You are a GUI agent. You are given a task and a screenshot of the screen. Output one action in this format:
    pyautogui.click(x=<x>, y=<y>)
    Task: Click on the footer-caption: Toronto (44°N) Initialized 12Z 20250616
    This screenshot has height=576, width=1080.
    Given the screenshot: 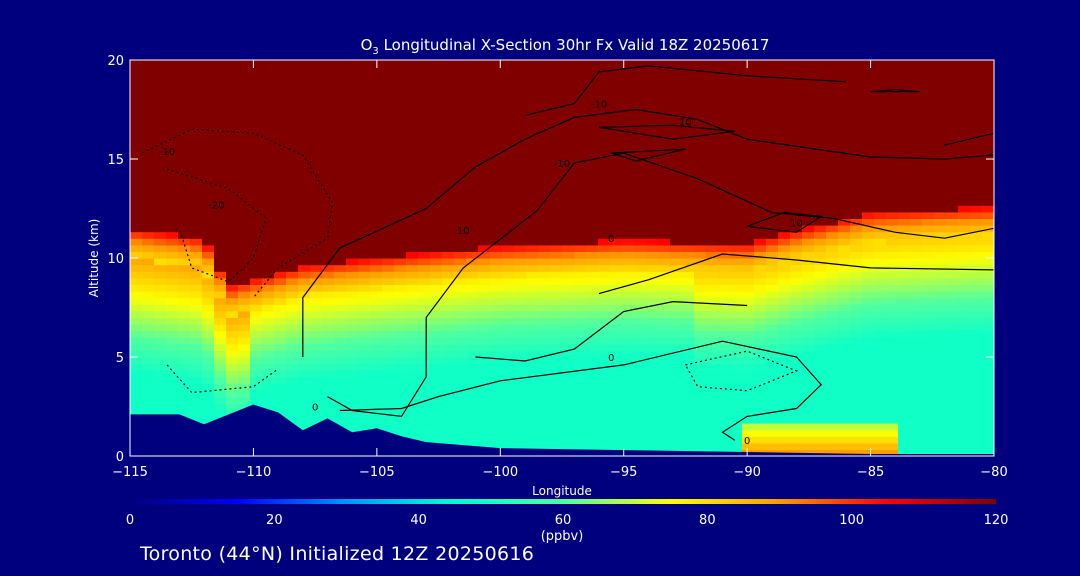 What is the action you would take?
    pyautogui.click(x=337, y=554)
    